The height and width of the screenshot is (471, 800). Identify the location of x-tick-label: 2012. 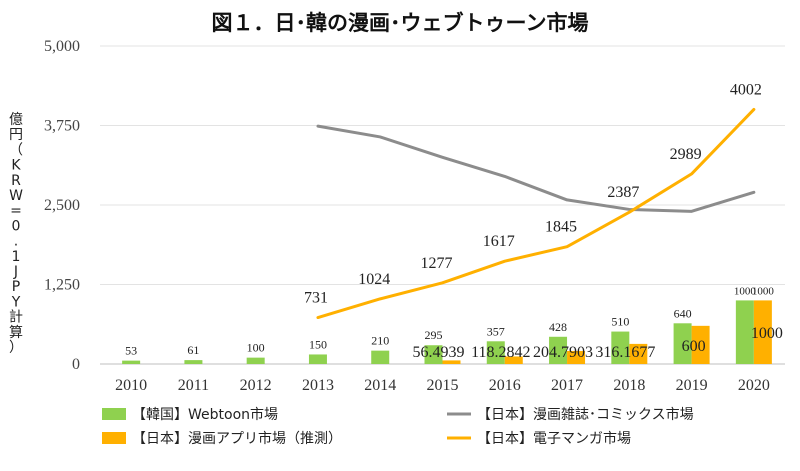
(256, 385).